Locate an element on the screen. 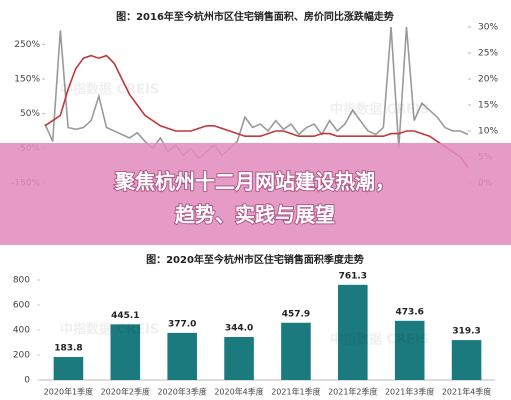 The width and height of the screenshot is (511, 400). value-label: 761.3 is located at coordinates (353, 276).